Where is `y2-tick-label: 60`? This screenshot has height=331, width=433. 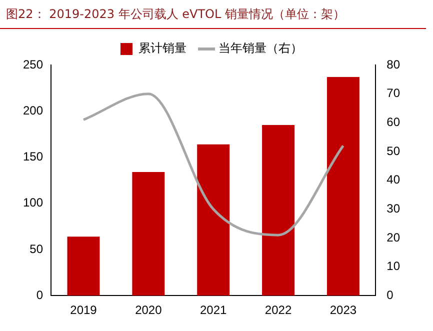 y2-tick-label: 60 is located at coordinates (393, 121).